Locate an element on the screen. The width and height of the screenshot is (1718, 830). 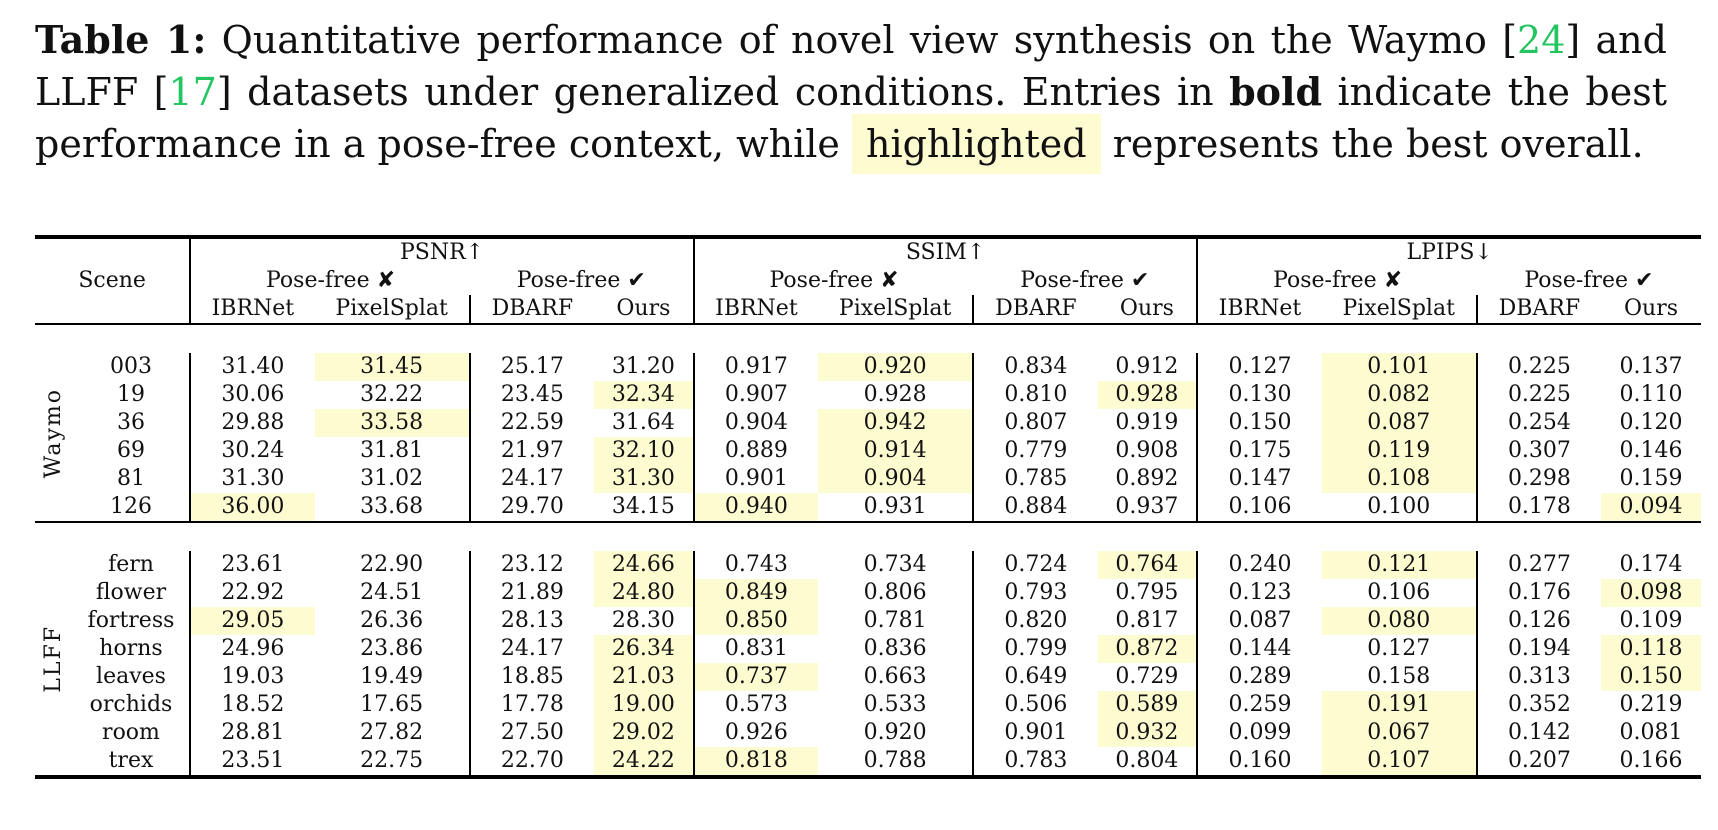
psnr-value-cell: 24.66 is located at coordinates (643, 565).